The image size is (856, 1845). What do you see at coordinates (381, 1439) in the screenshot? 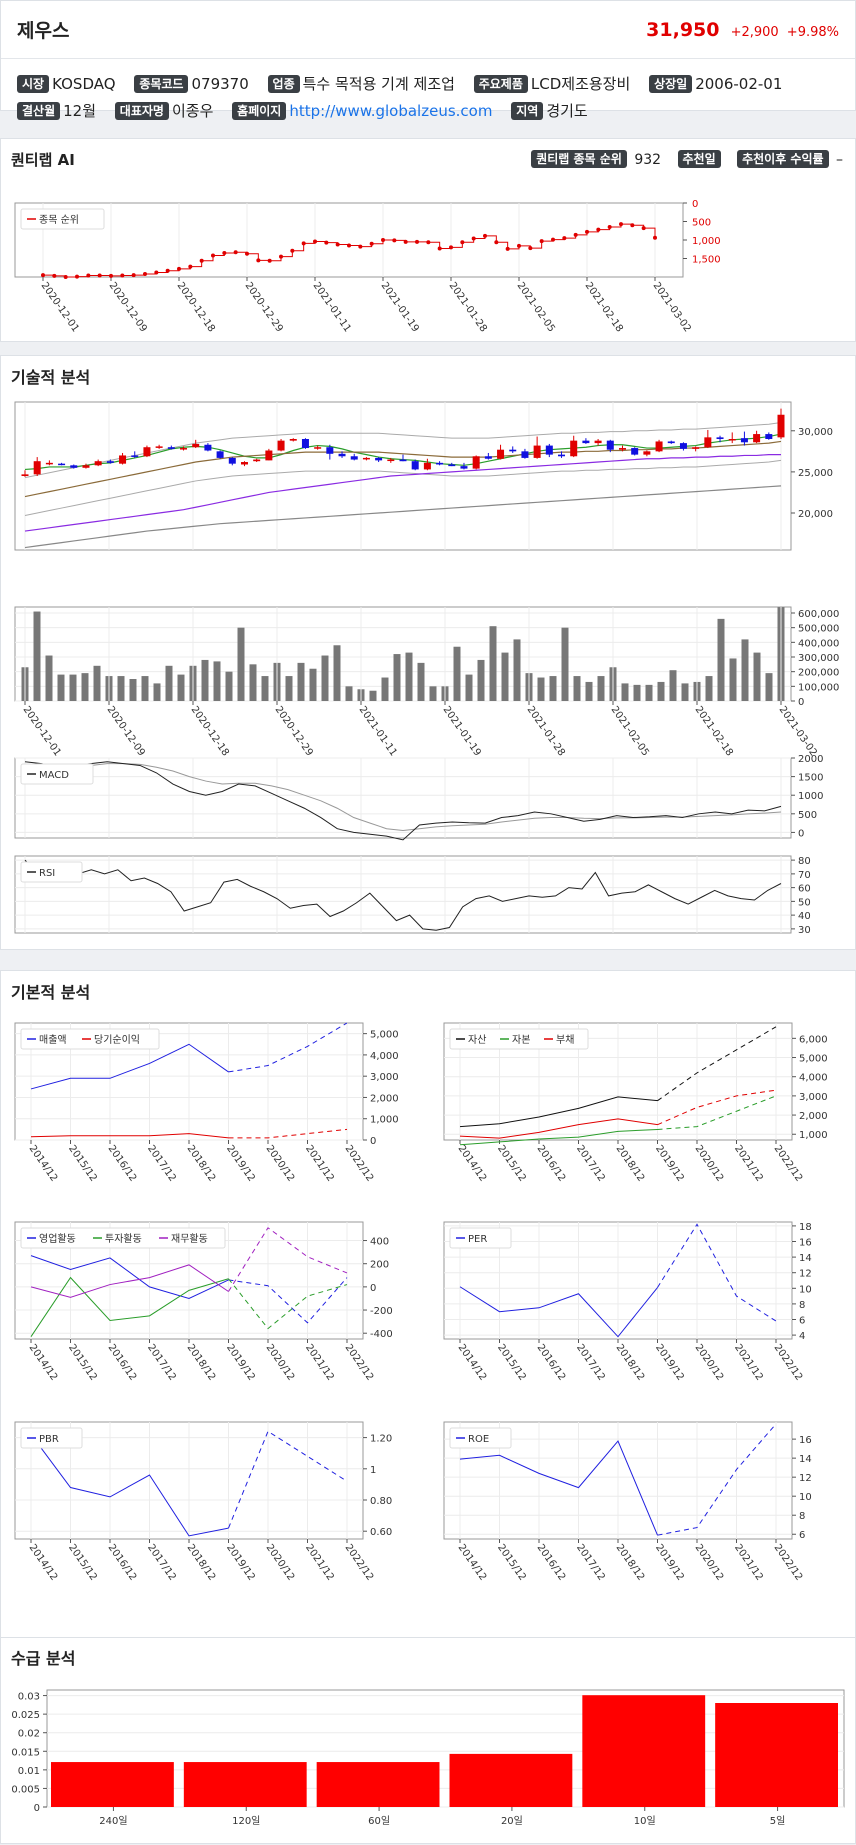
I see `pbr-ytick-label-3: 1.20` at bounding box center [381, 1439].